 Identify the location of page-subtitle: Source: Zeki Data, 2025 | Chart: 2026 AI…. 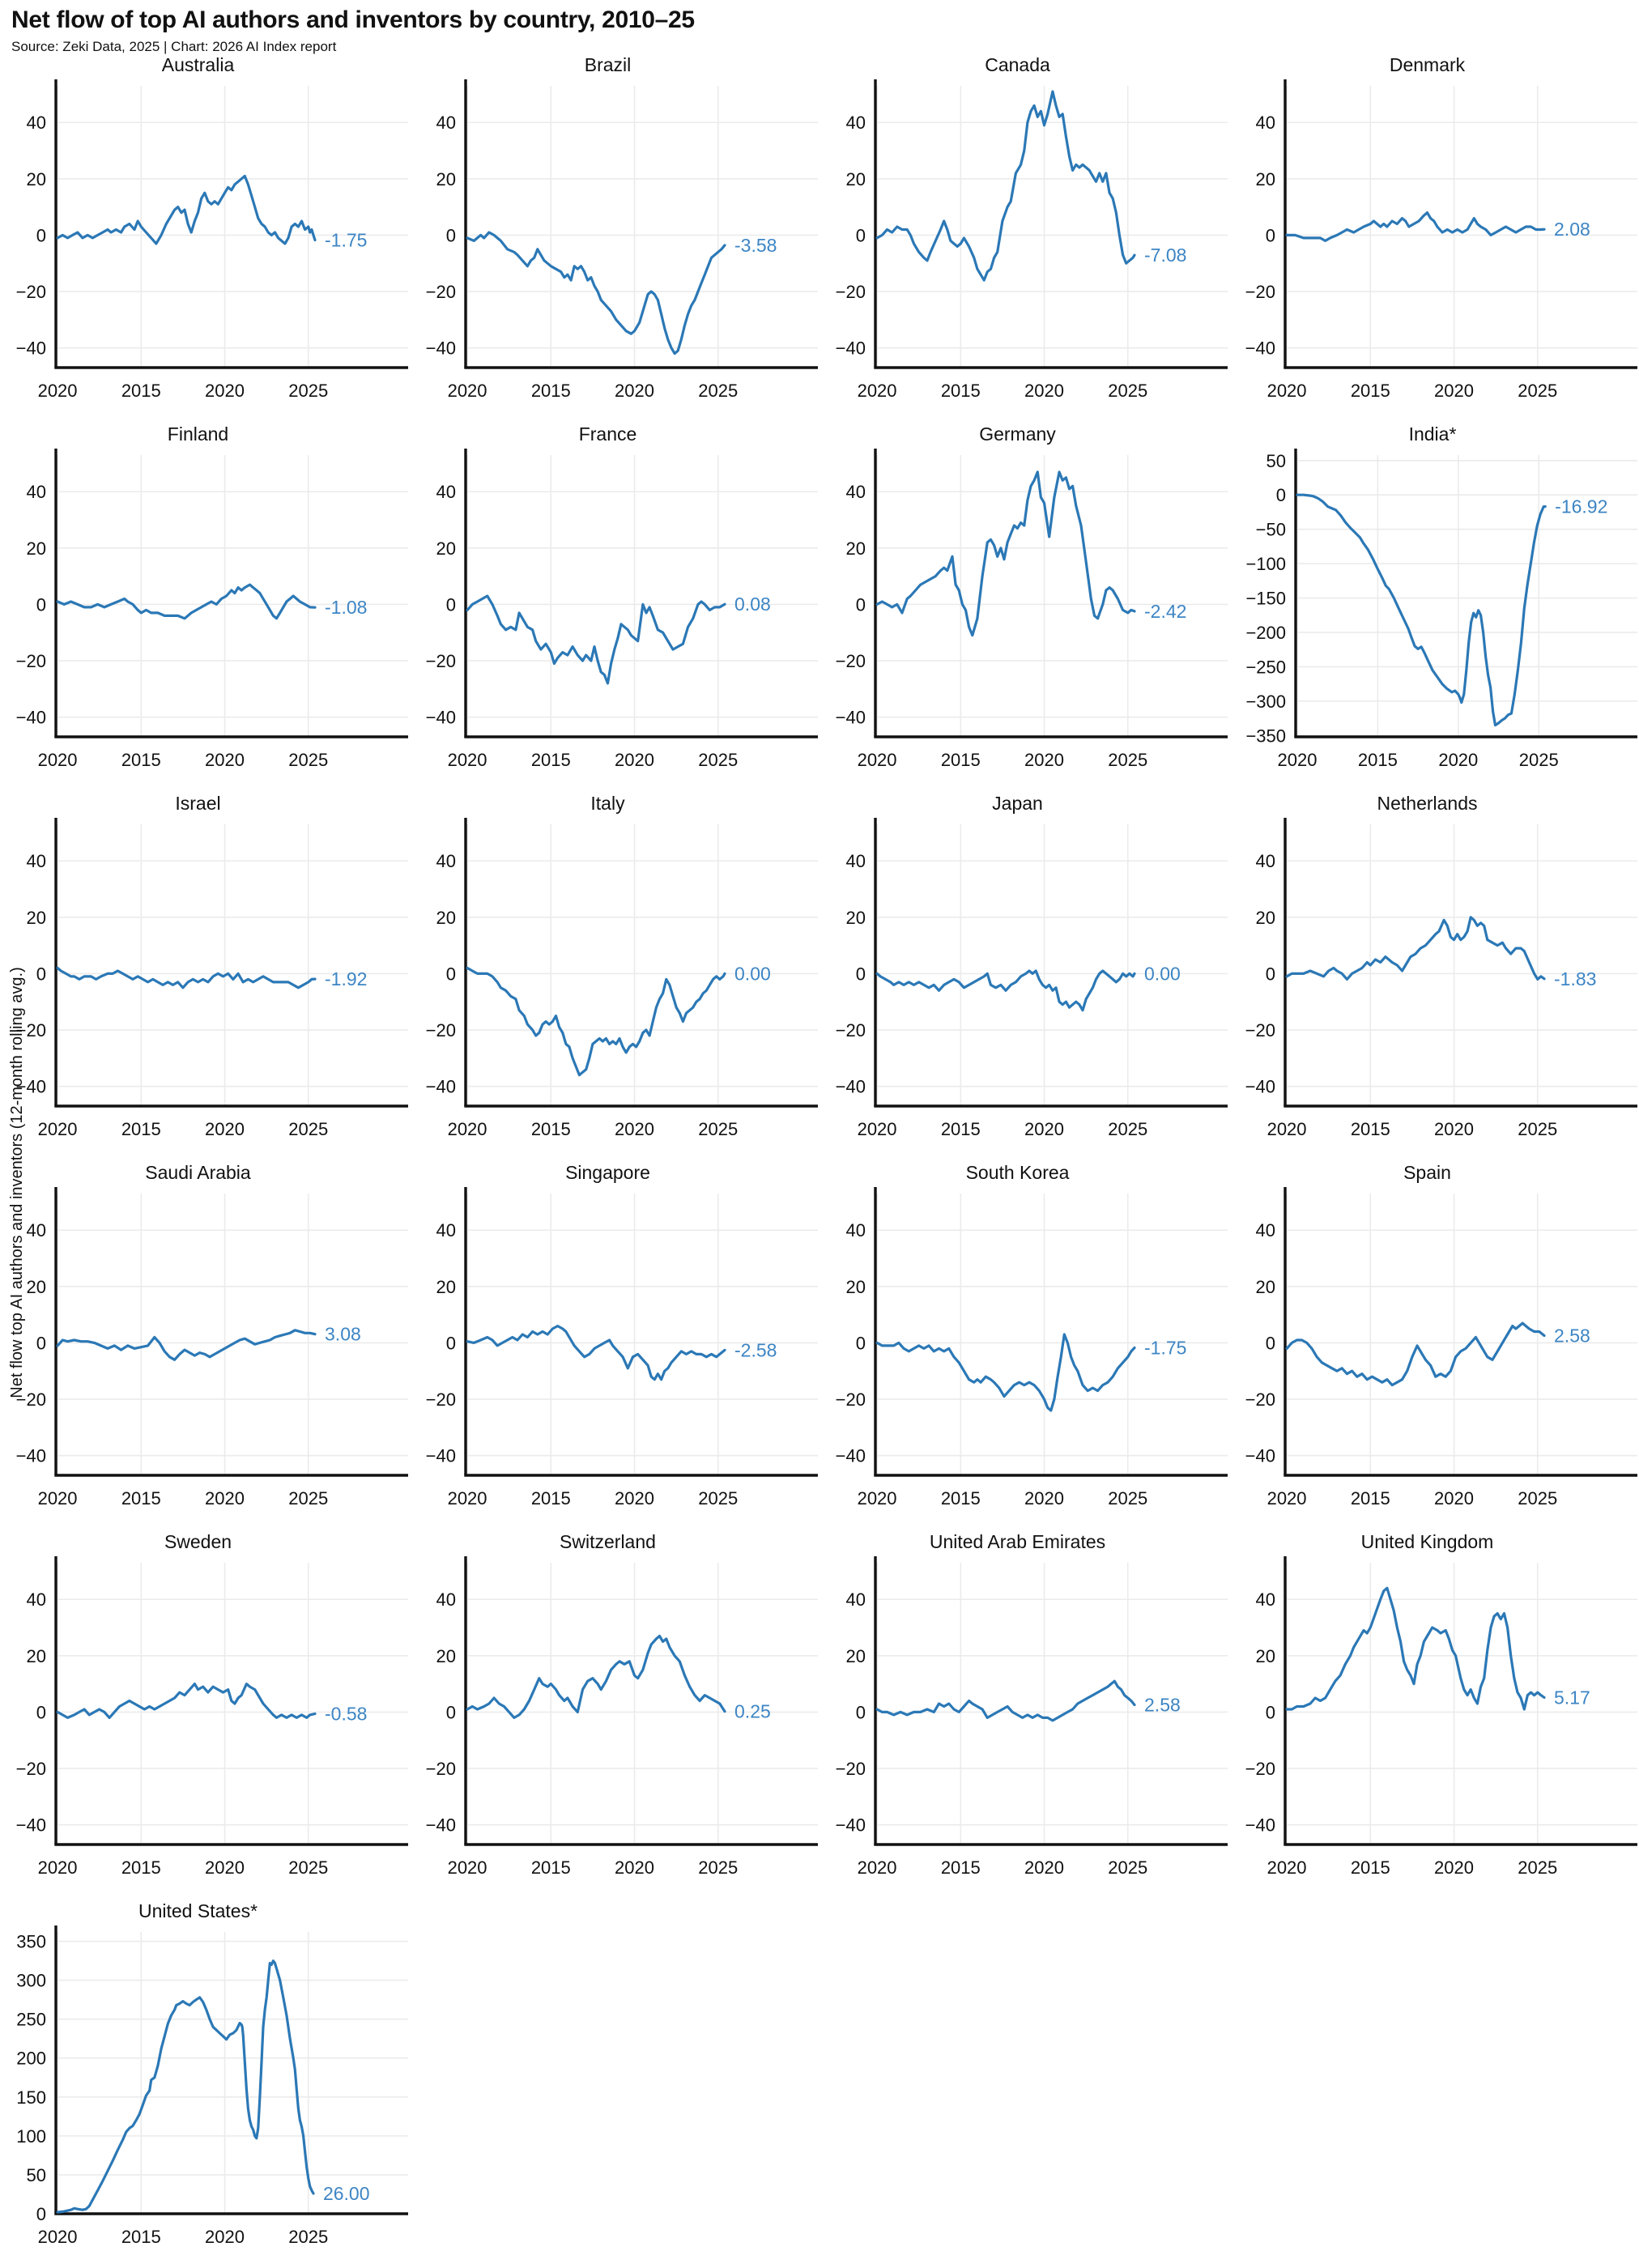
(174, 46).